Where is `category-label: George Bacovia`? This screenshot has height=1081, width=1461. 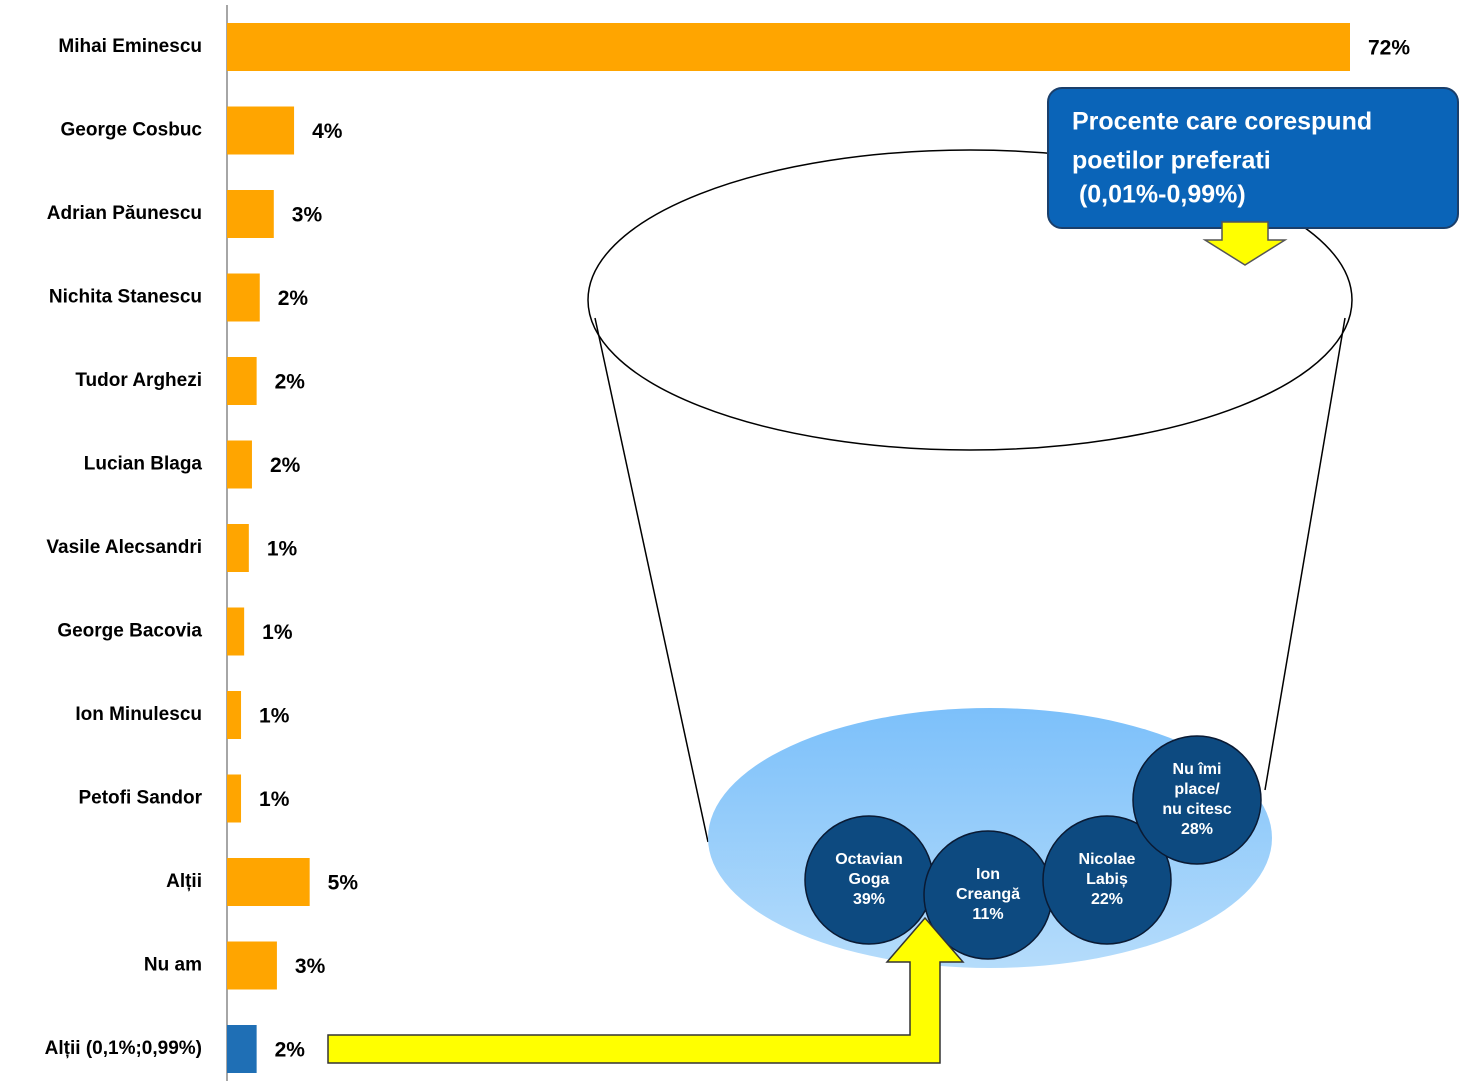
category-label: George Bacovia is located at coordinates (129, 631).